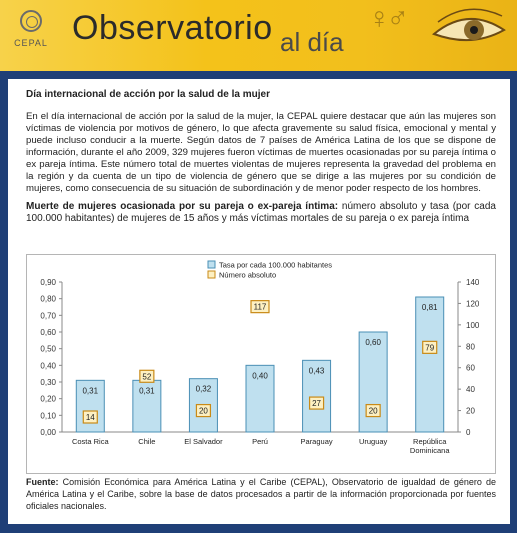 Image resolution: width=517 pixels, height=533 pixels. Describe the element at coordinates (470, 368) in the screenshot. I see `y-right-tick-label: 60` at that location.